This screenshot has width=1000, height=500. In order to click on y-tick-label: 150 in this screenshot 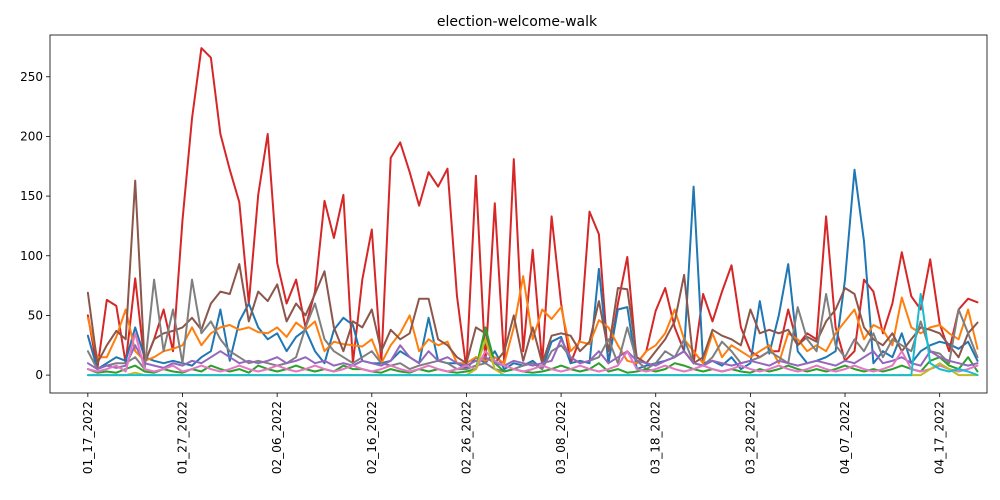, I will do `click(31, 196)`.